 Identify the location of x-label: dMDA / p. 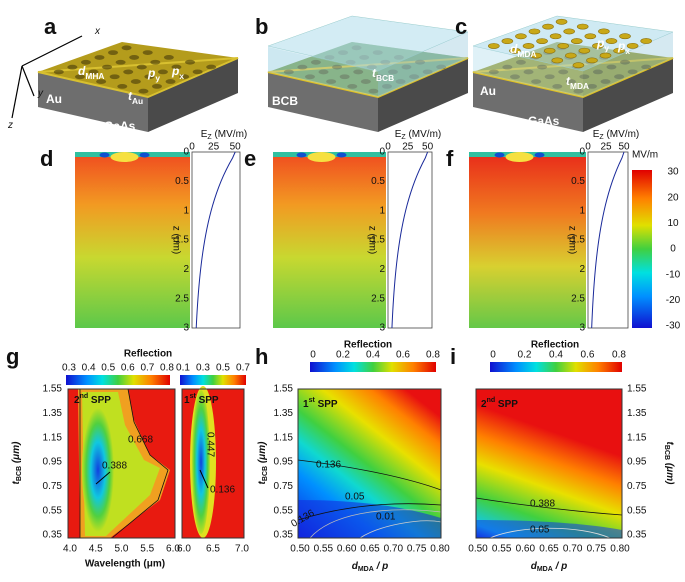
(370, 567).